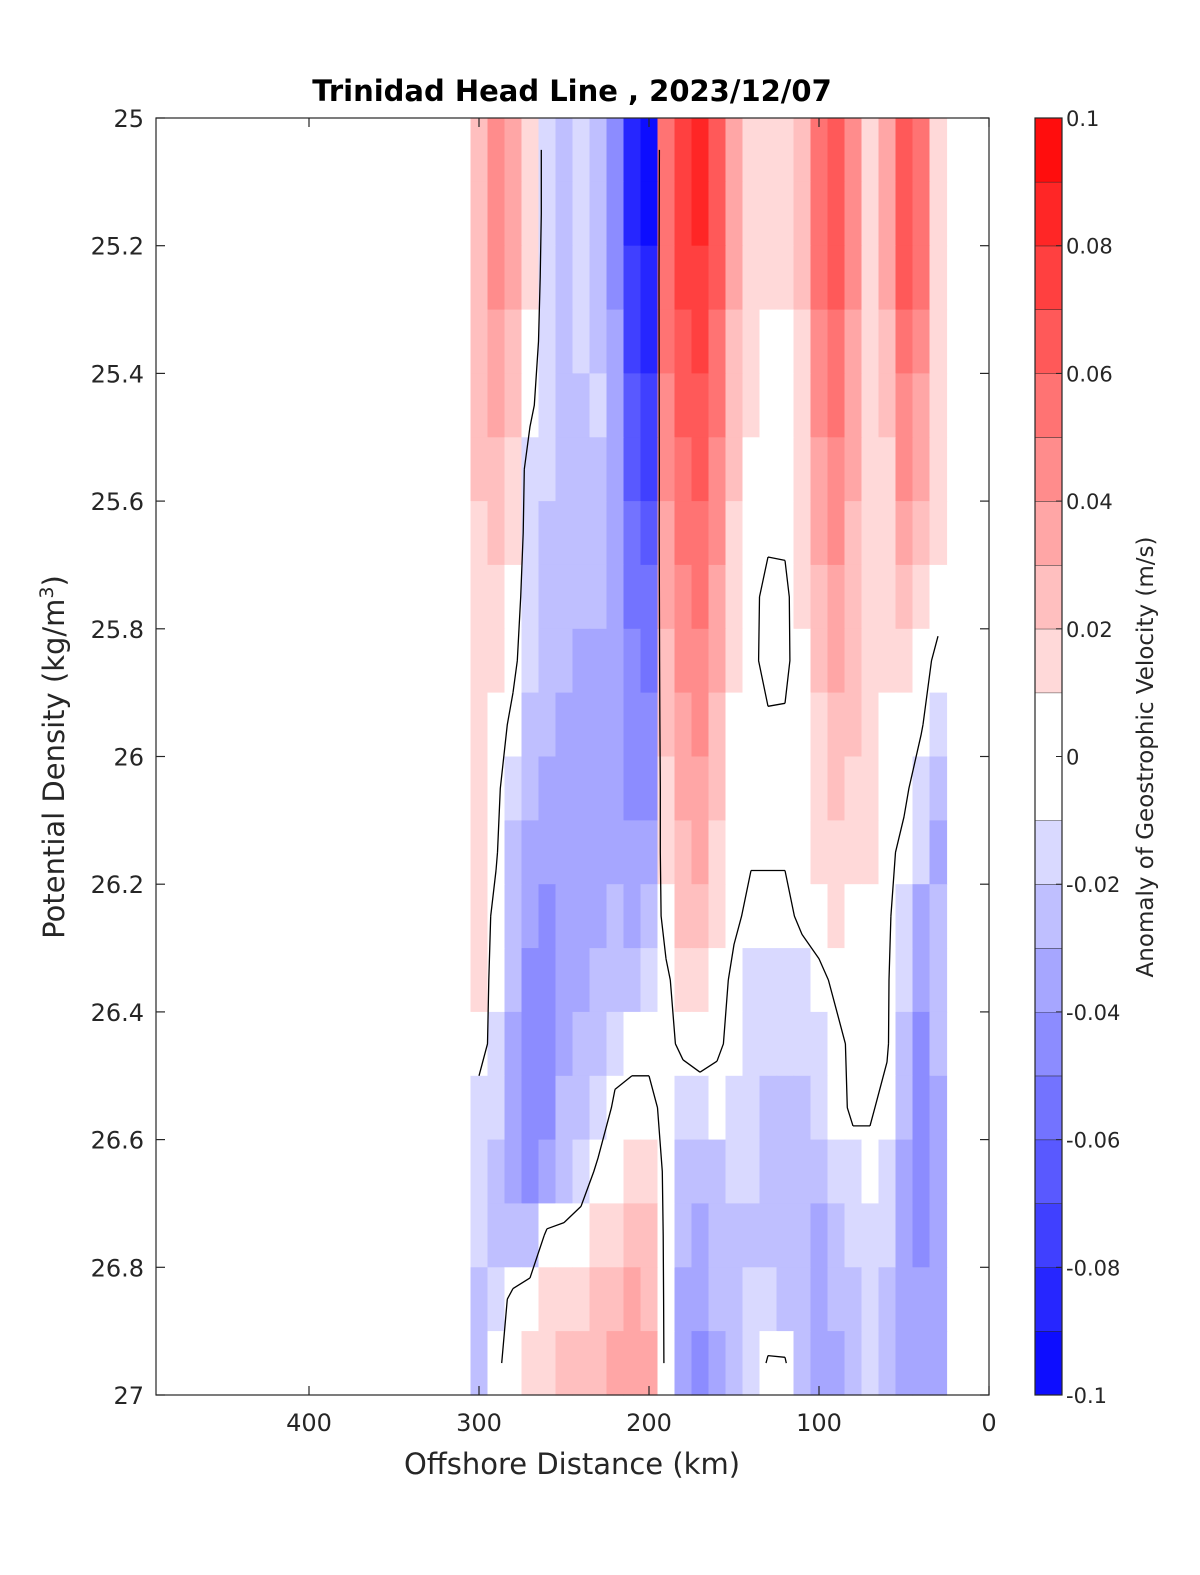 This screenshot has height=1575, width=1200. What do you see at coordinates (1089, 630) in the screenshot?
I see `colorbar-tick-label: 0.02` at bounding box center [1089, 630].